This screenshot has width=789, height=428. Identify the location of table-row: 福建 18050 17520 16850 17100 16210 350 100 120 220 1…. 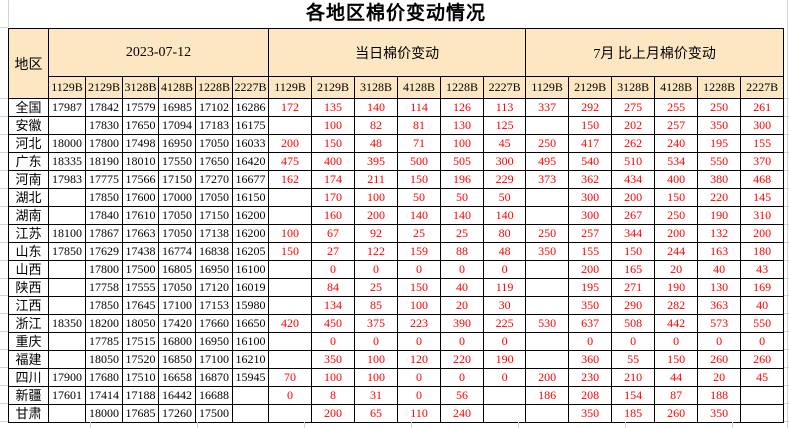
(396, 359).